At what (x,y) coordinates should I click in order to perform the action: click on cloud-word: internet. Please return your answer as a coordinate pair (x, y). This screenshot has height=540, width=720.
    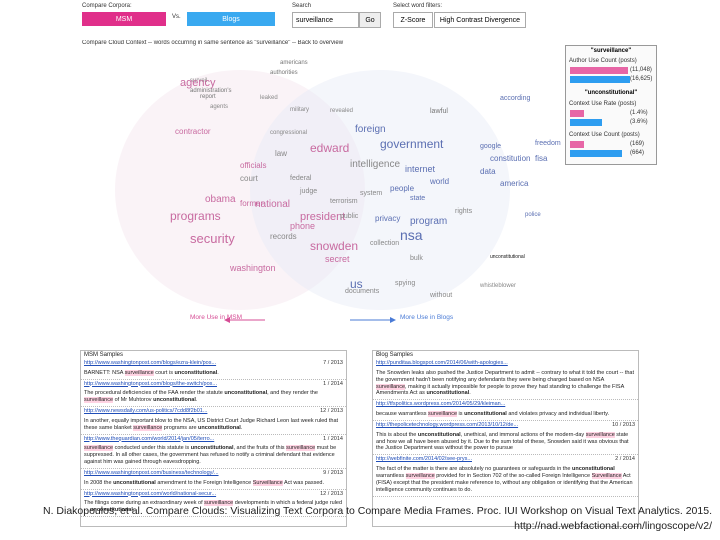
    Looking at the image, I should click on (420, 169).